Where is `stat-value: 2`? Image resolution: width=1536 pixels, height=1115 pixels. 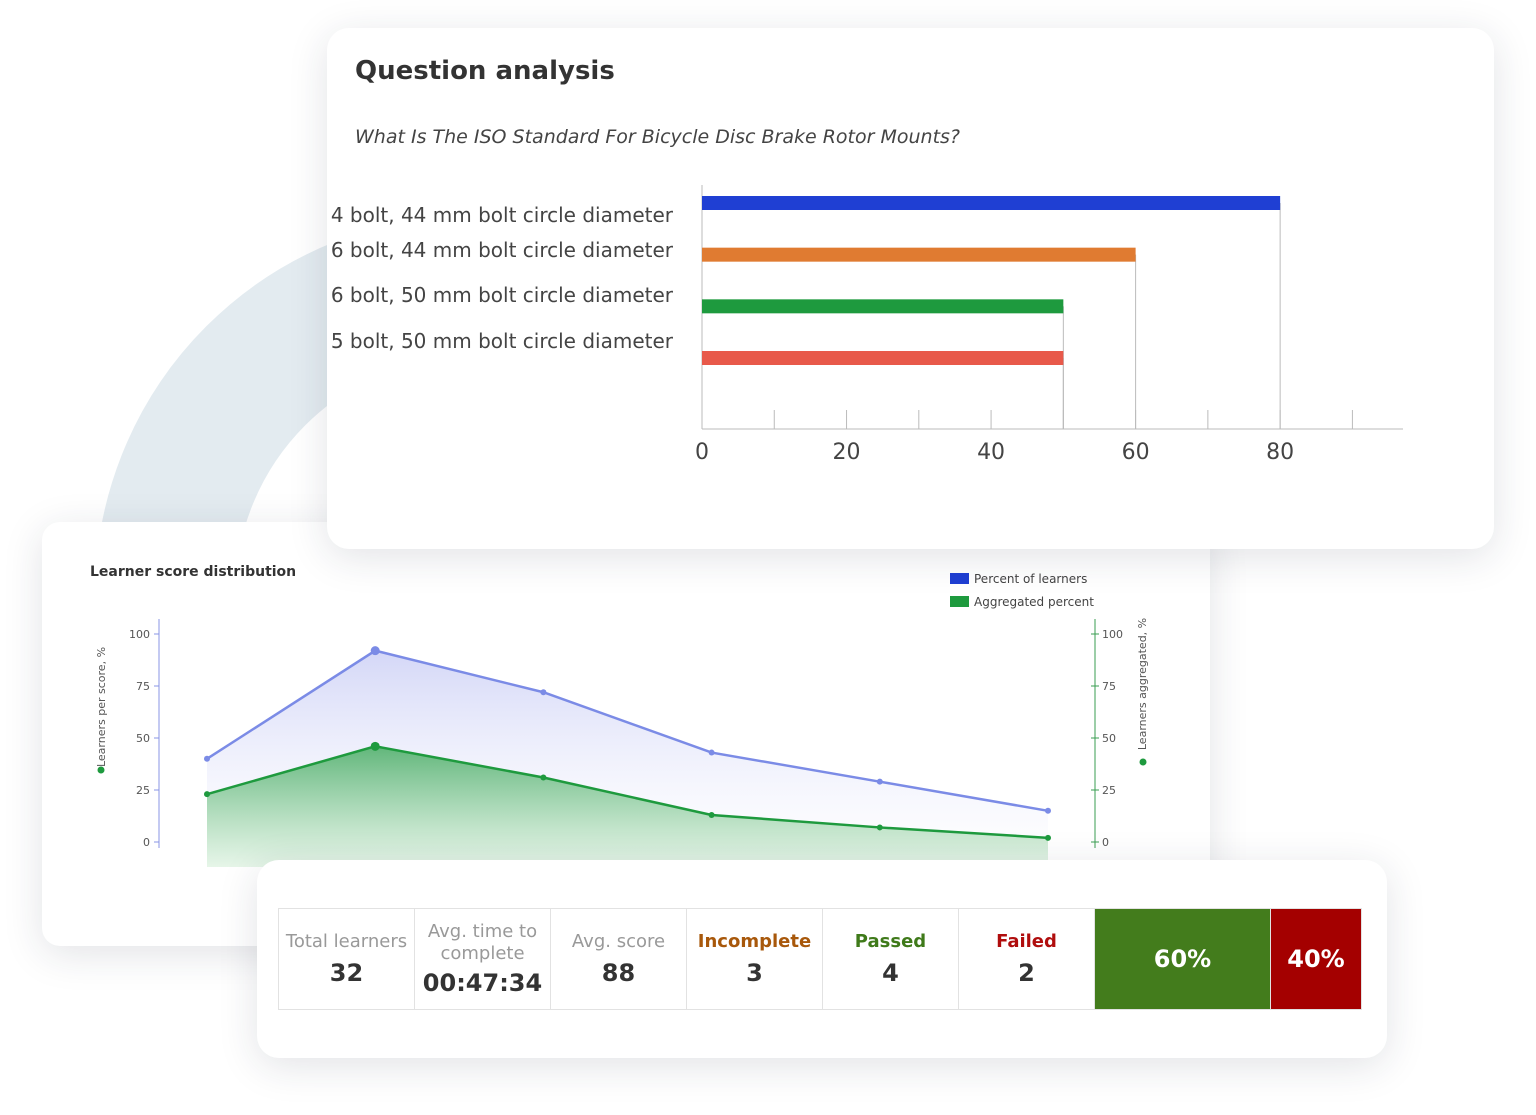 stat-value: 2 is located at coordinates (1026, 973).